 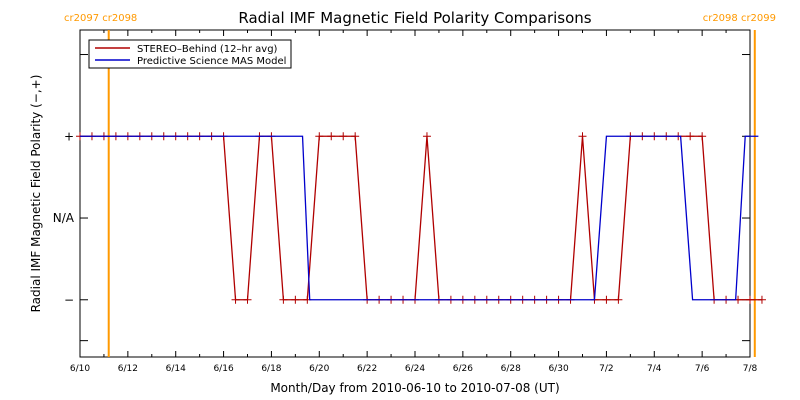 I want to click on y-tick-label: N/A, so click(x=64, y=218).